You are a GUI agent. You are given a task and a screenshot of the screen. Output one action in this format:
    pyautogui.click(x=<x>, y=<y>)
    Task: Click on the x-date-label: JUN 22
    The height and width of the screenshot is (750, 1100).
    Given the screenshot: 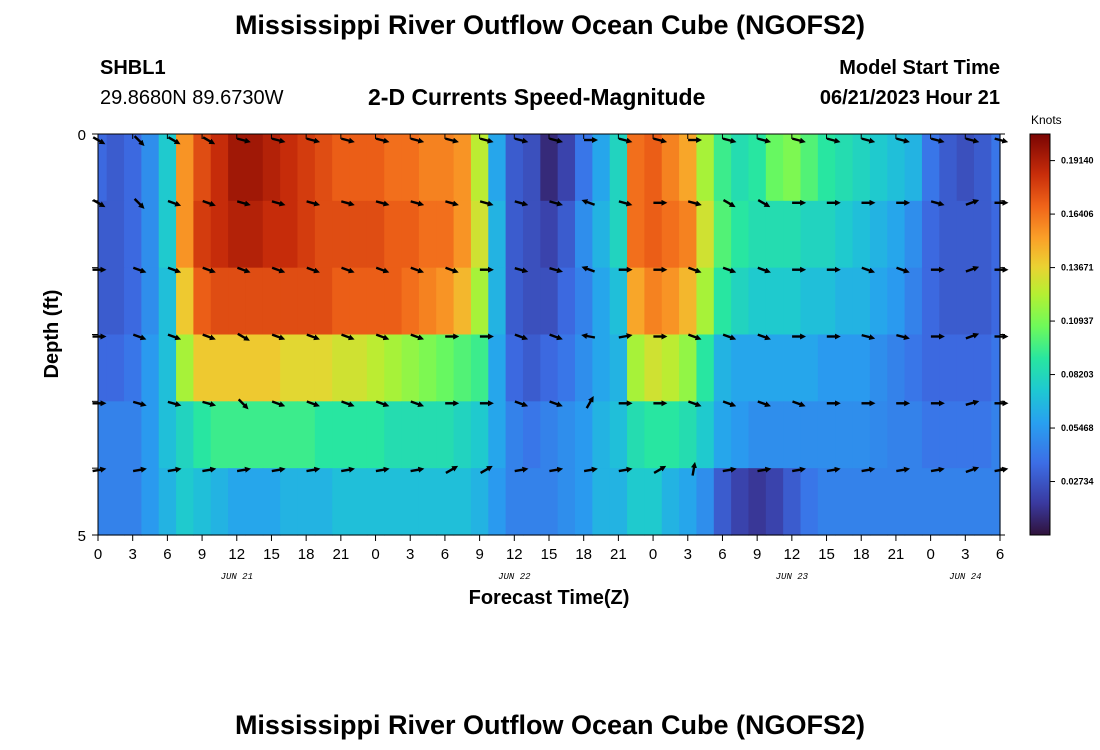 What is the action you would take?
    pyautogui.click(x=514, y=577)
    